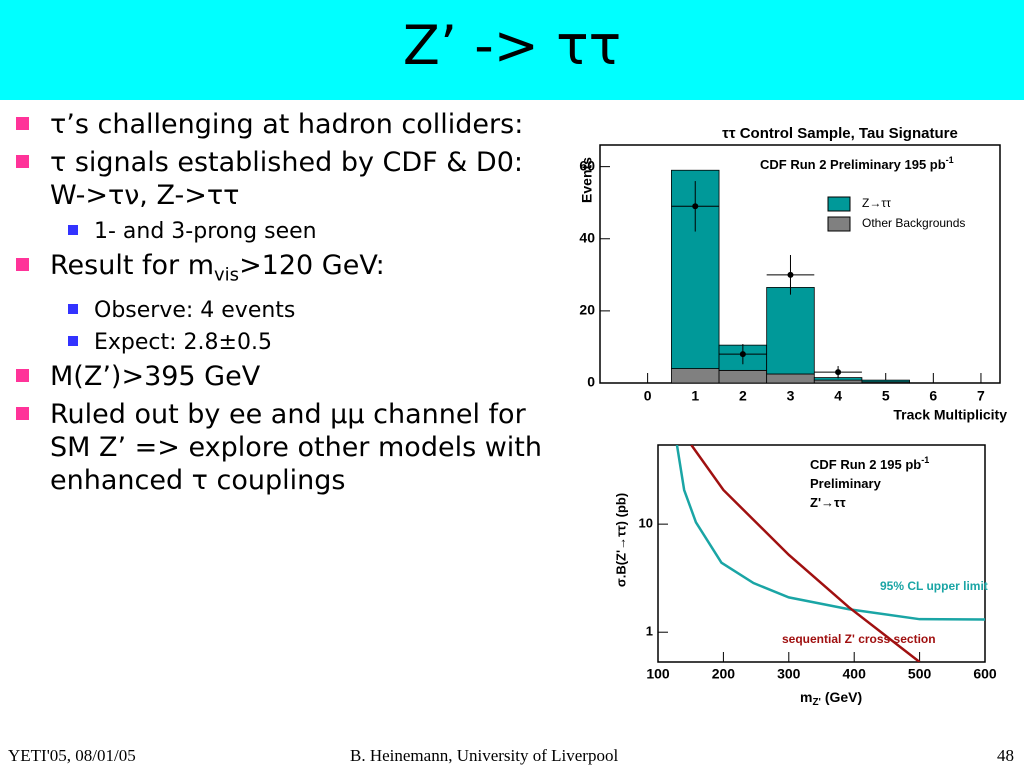 This screenshot has height=768, width=1024. I want to click on label: Preliminary, so click(846, 483).